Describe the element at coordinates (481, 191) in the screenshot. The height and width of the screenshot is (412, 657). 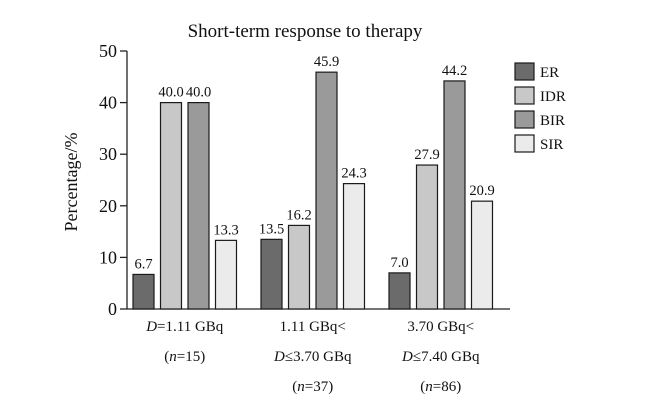
I see `data-label: 20.9` at that location.